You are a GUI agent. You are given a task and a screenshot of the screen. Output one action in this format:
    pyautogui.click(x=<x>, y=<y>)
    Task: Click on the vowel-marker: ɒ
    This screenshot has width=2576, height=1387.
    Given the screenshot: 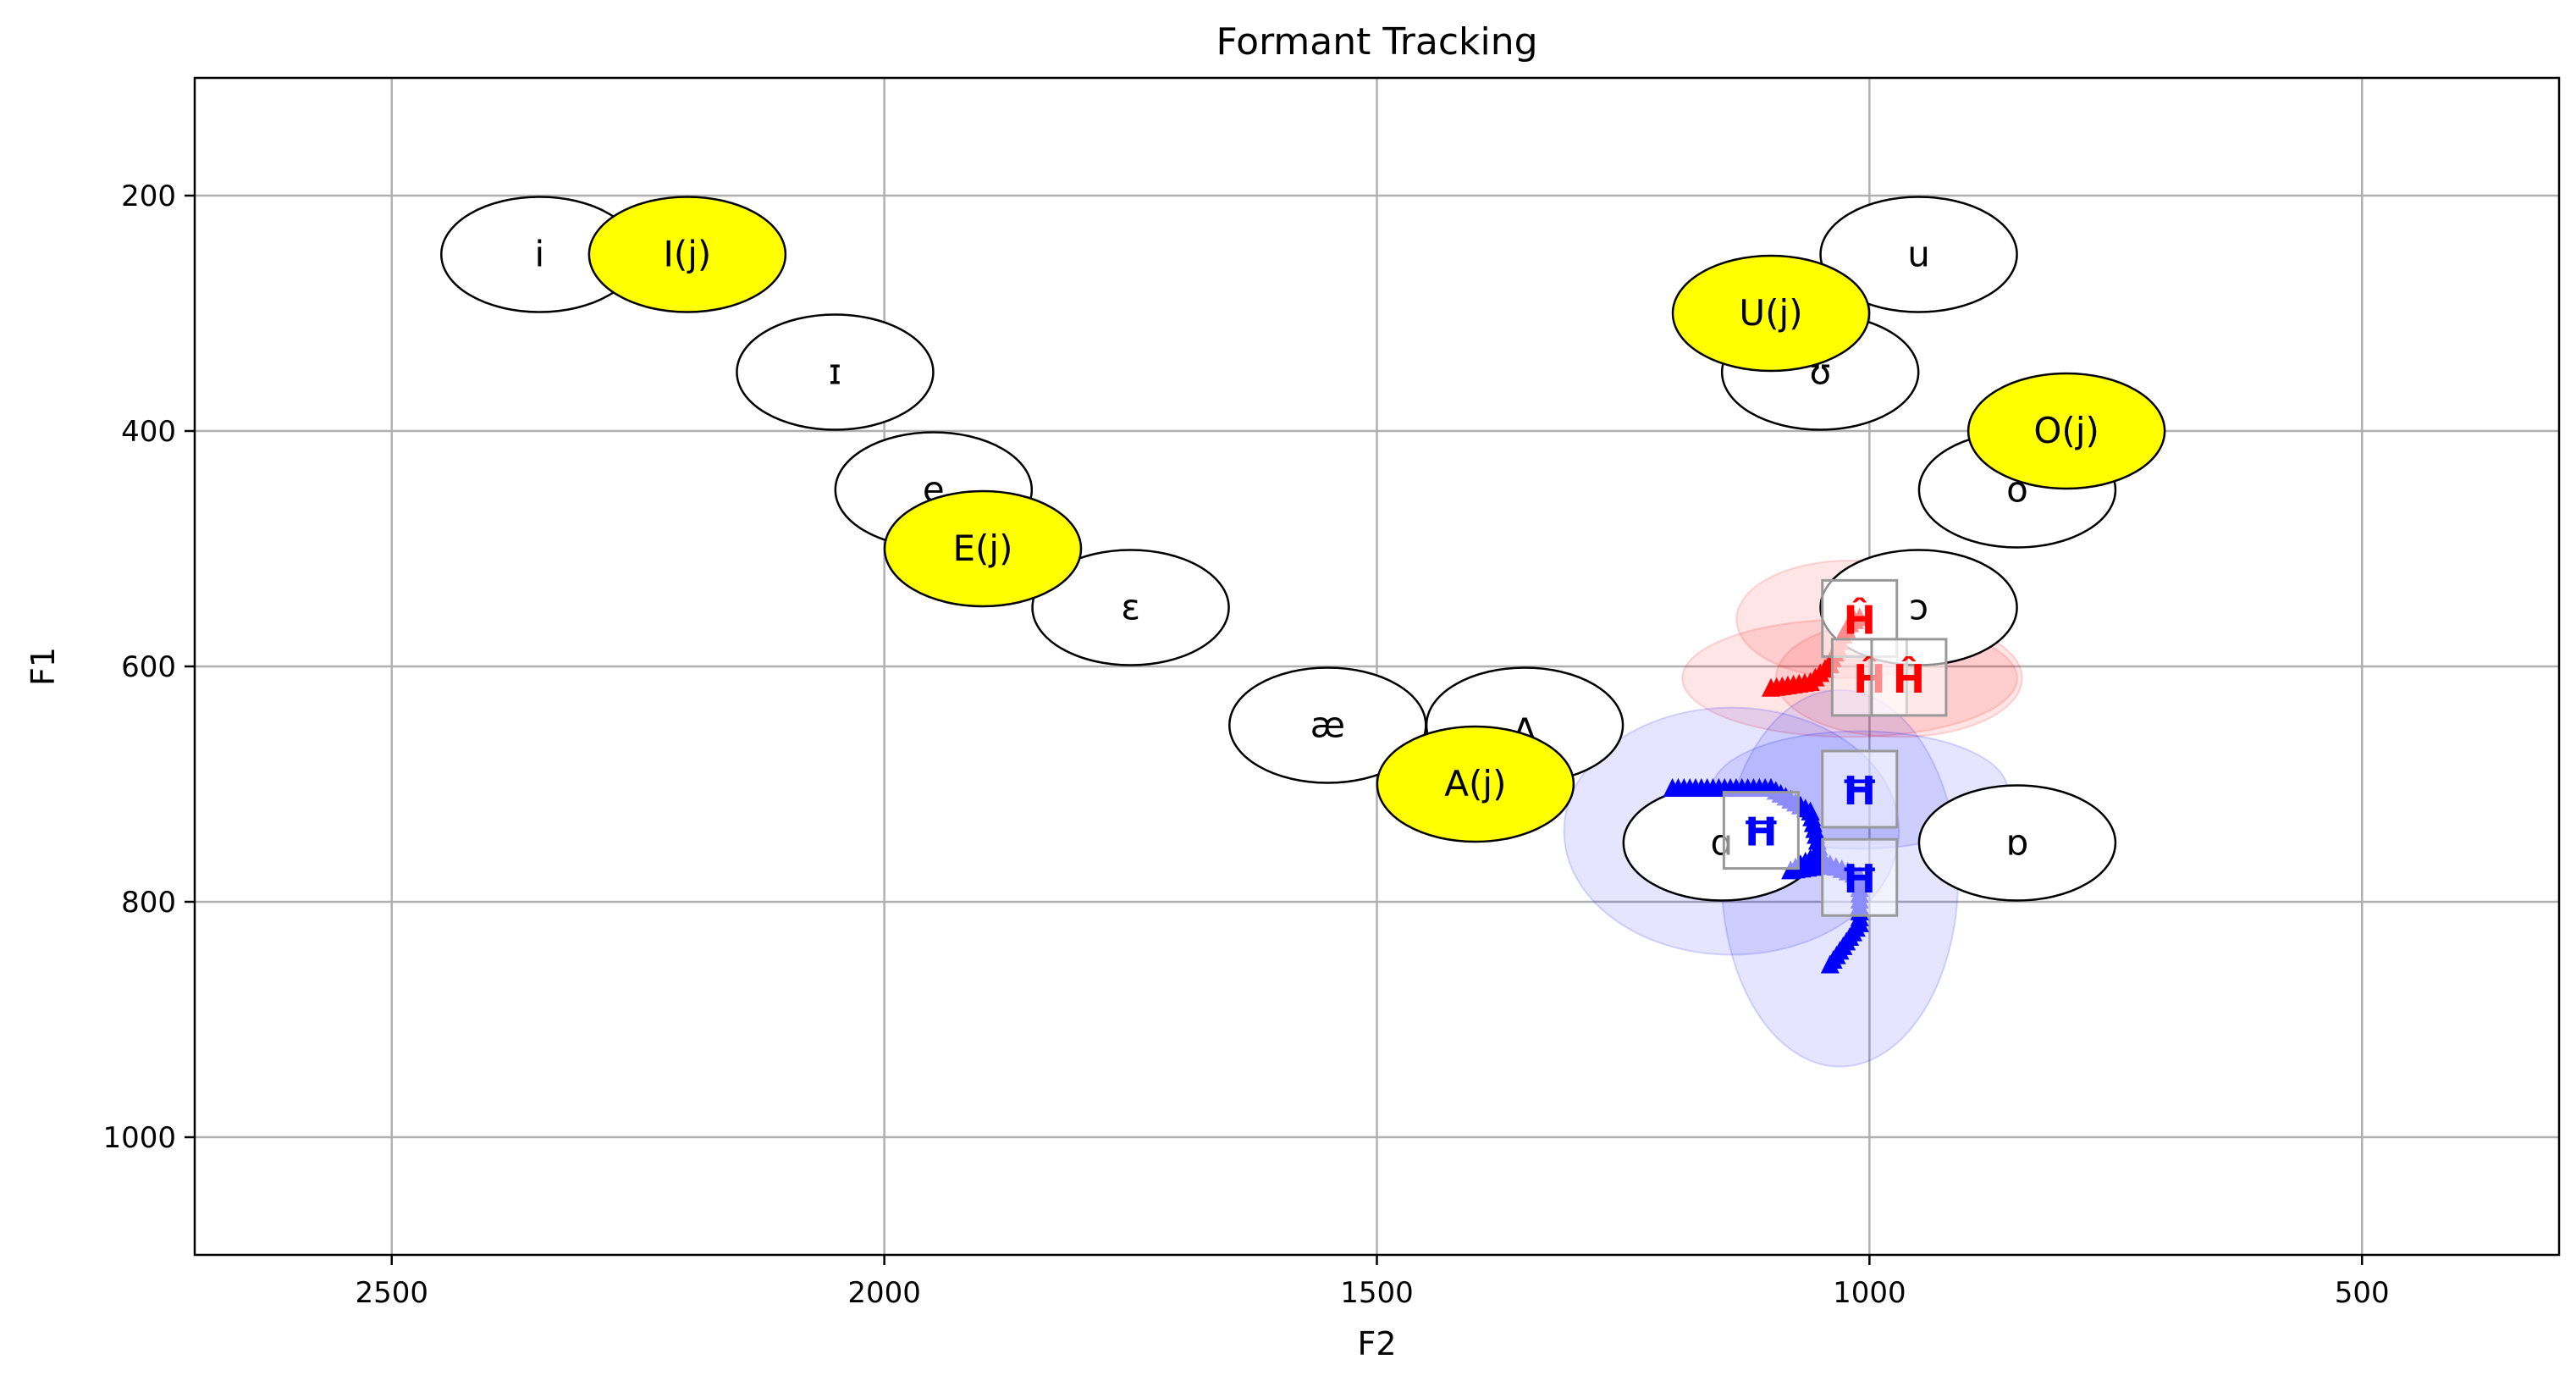 What is the action you would take?
    pyautogui.click(x=2017, y=843)
    